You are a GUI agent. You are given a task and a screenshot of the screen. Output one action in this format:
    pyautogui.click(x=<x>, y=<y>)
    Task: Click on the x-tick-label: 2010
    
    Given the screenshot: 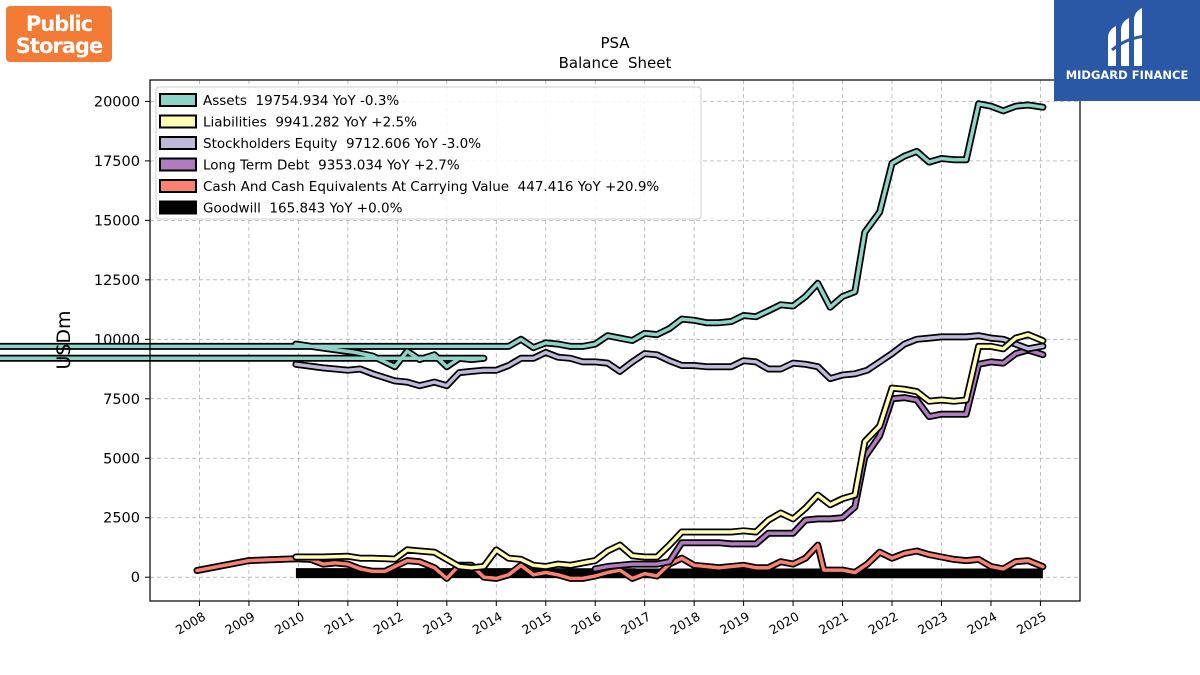 What is the action you would take?
    pyautogui.click(x=289, y=623)
    